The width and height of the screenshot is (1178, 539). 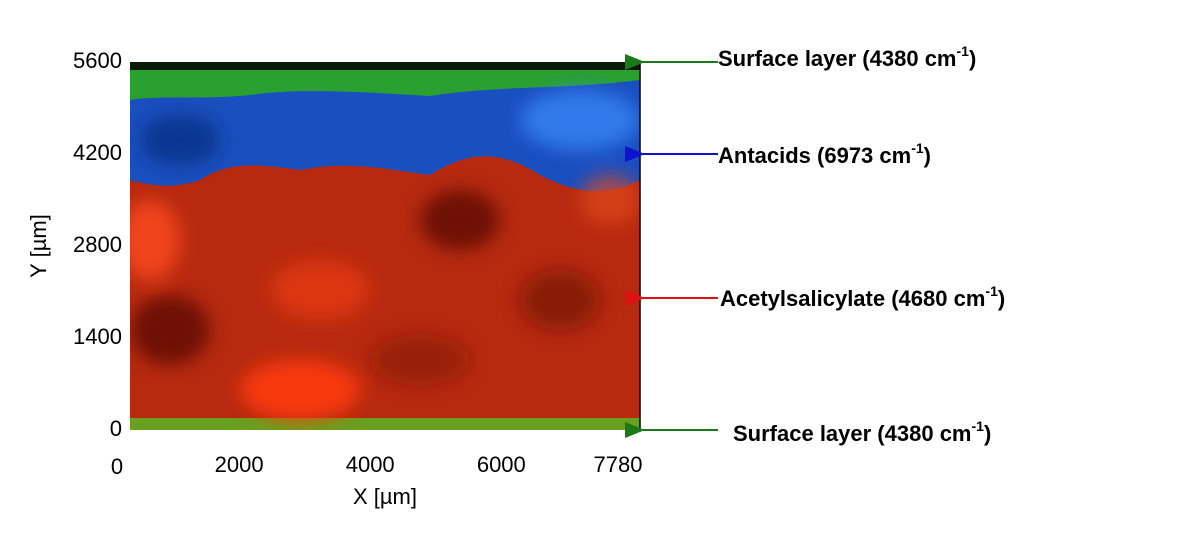 What do you see at coordinates (116, 428) in the screenshot?
I see `y-tick-label: 0` at bounding box center [116, 428].